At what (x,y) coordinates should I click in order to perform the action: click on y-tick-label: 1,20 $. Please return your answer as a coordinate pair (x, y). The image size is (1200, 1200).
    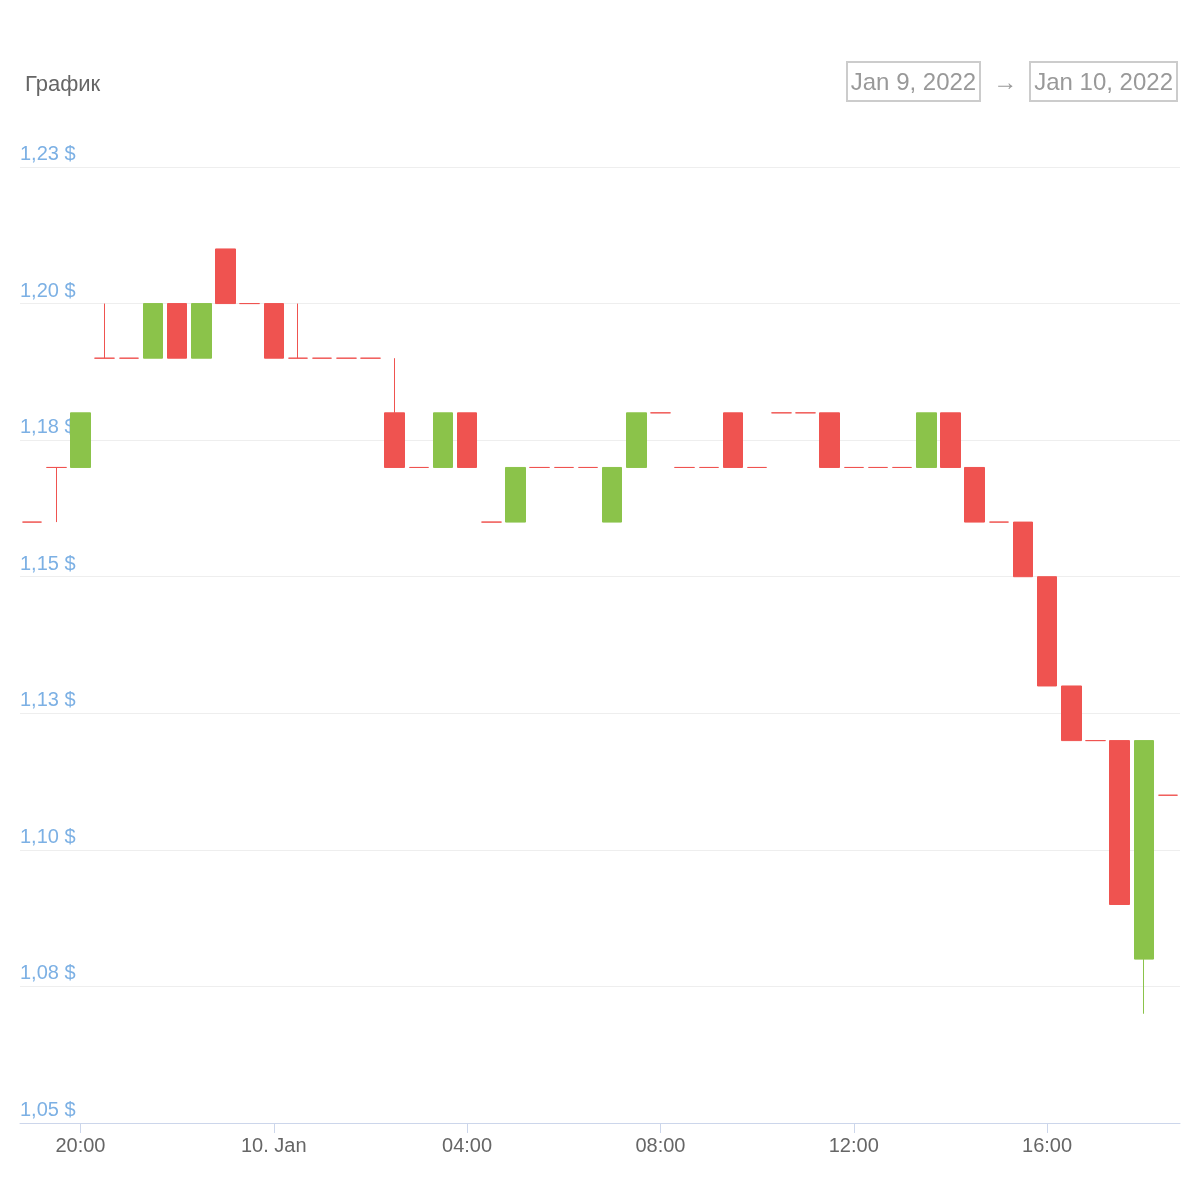
    Looking at the image, I should click on (48, 289).